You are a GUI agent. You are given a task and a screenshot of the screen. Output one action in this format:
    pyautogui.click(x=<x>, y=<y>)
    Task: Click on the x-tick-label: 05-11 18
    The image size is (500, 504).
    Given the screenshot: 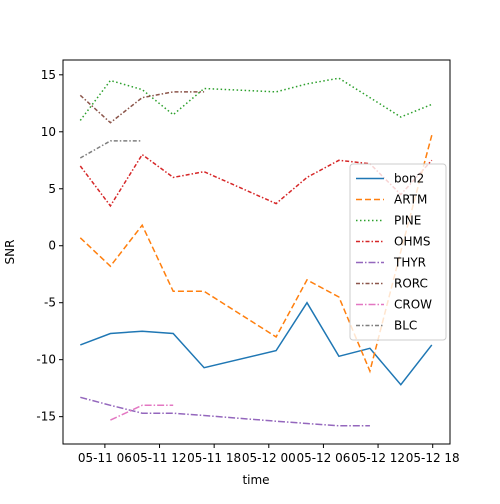 What is the action you would take?
    pyautogui.click(x=214, y=458)
    